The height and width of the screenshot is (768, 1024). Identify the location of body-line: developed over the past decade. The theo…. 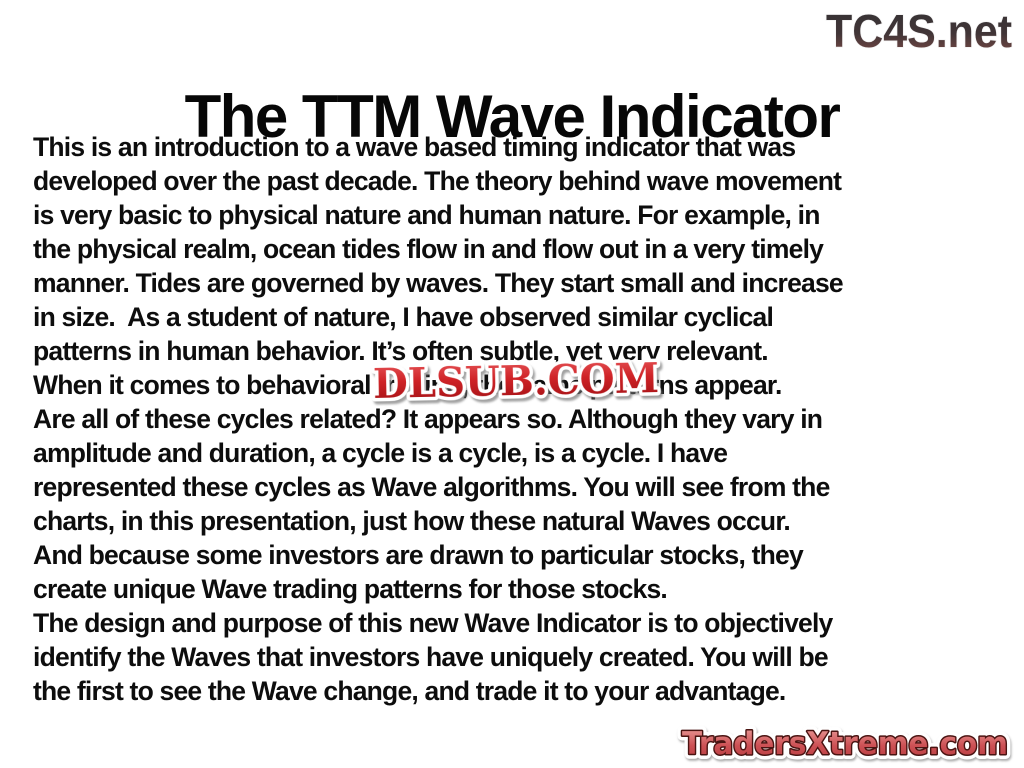
(437, 181).